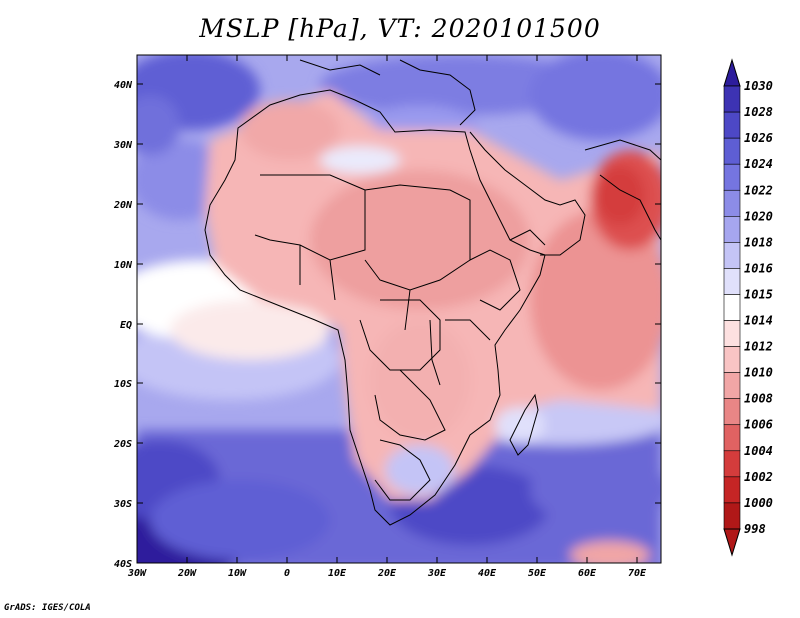 The height and width of the screenshot is (618, 800). I want to click on colorbar-label: 1006, so click(758, 425).